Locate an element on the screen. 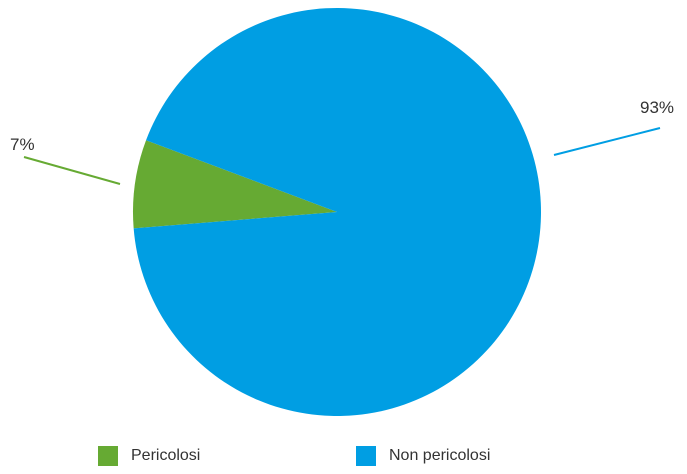 This screenshot has width=687, height=474. leader-line-non-pericolosi is located at coordinates (607, 141).